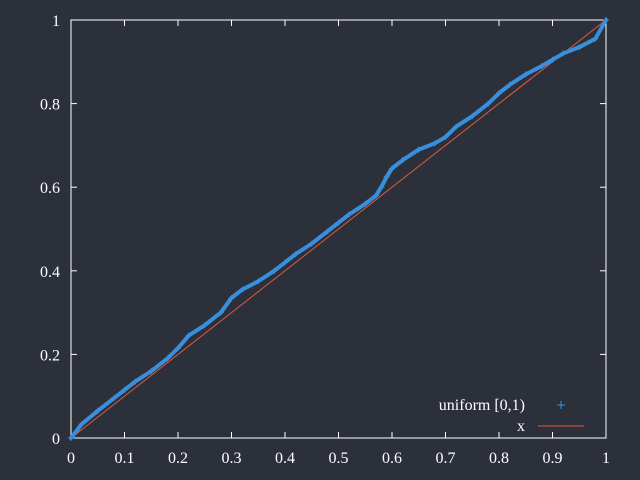 The height and width of the screenshot is (480, 640). I want to click on legend: uniform [0,1) x, so click(511, 416).